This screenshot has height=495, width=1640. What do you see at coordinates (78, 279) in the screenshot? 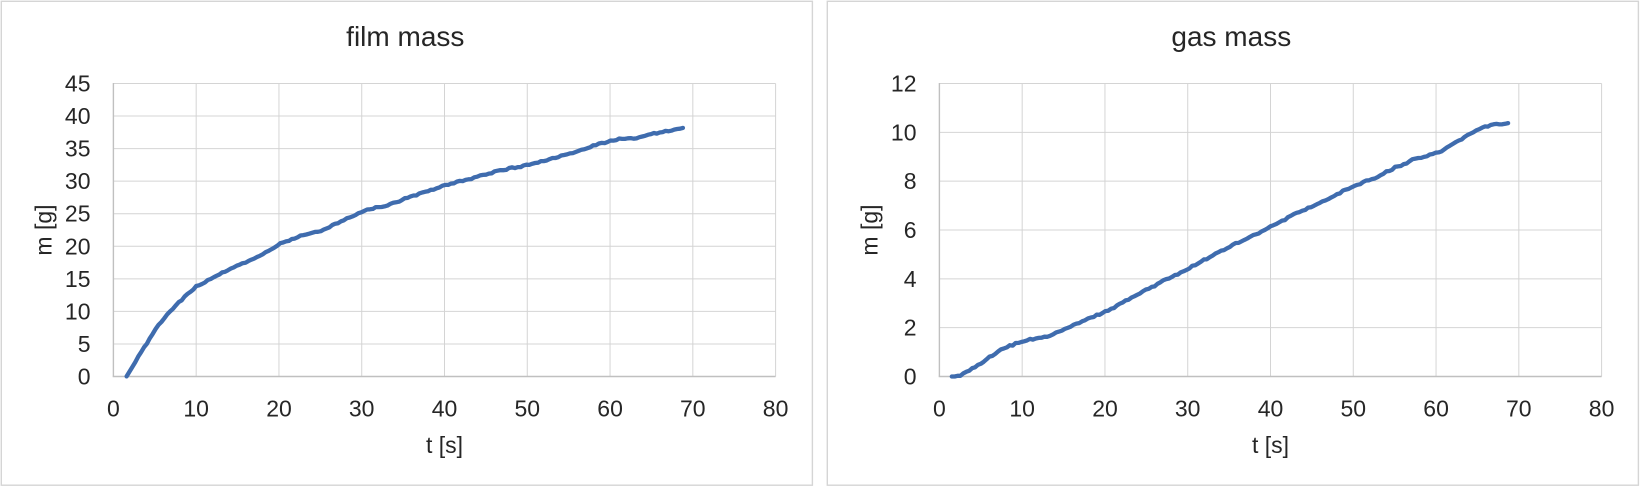
I see `svg-text: 15` at bounding box center [78, 279].